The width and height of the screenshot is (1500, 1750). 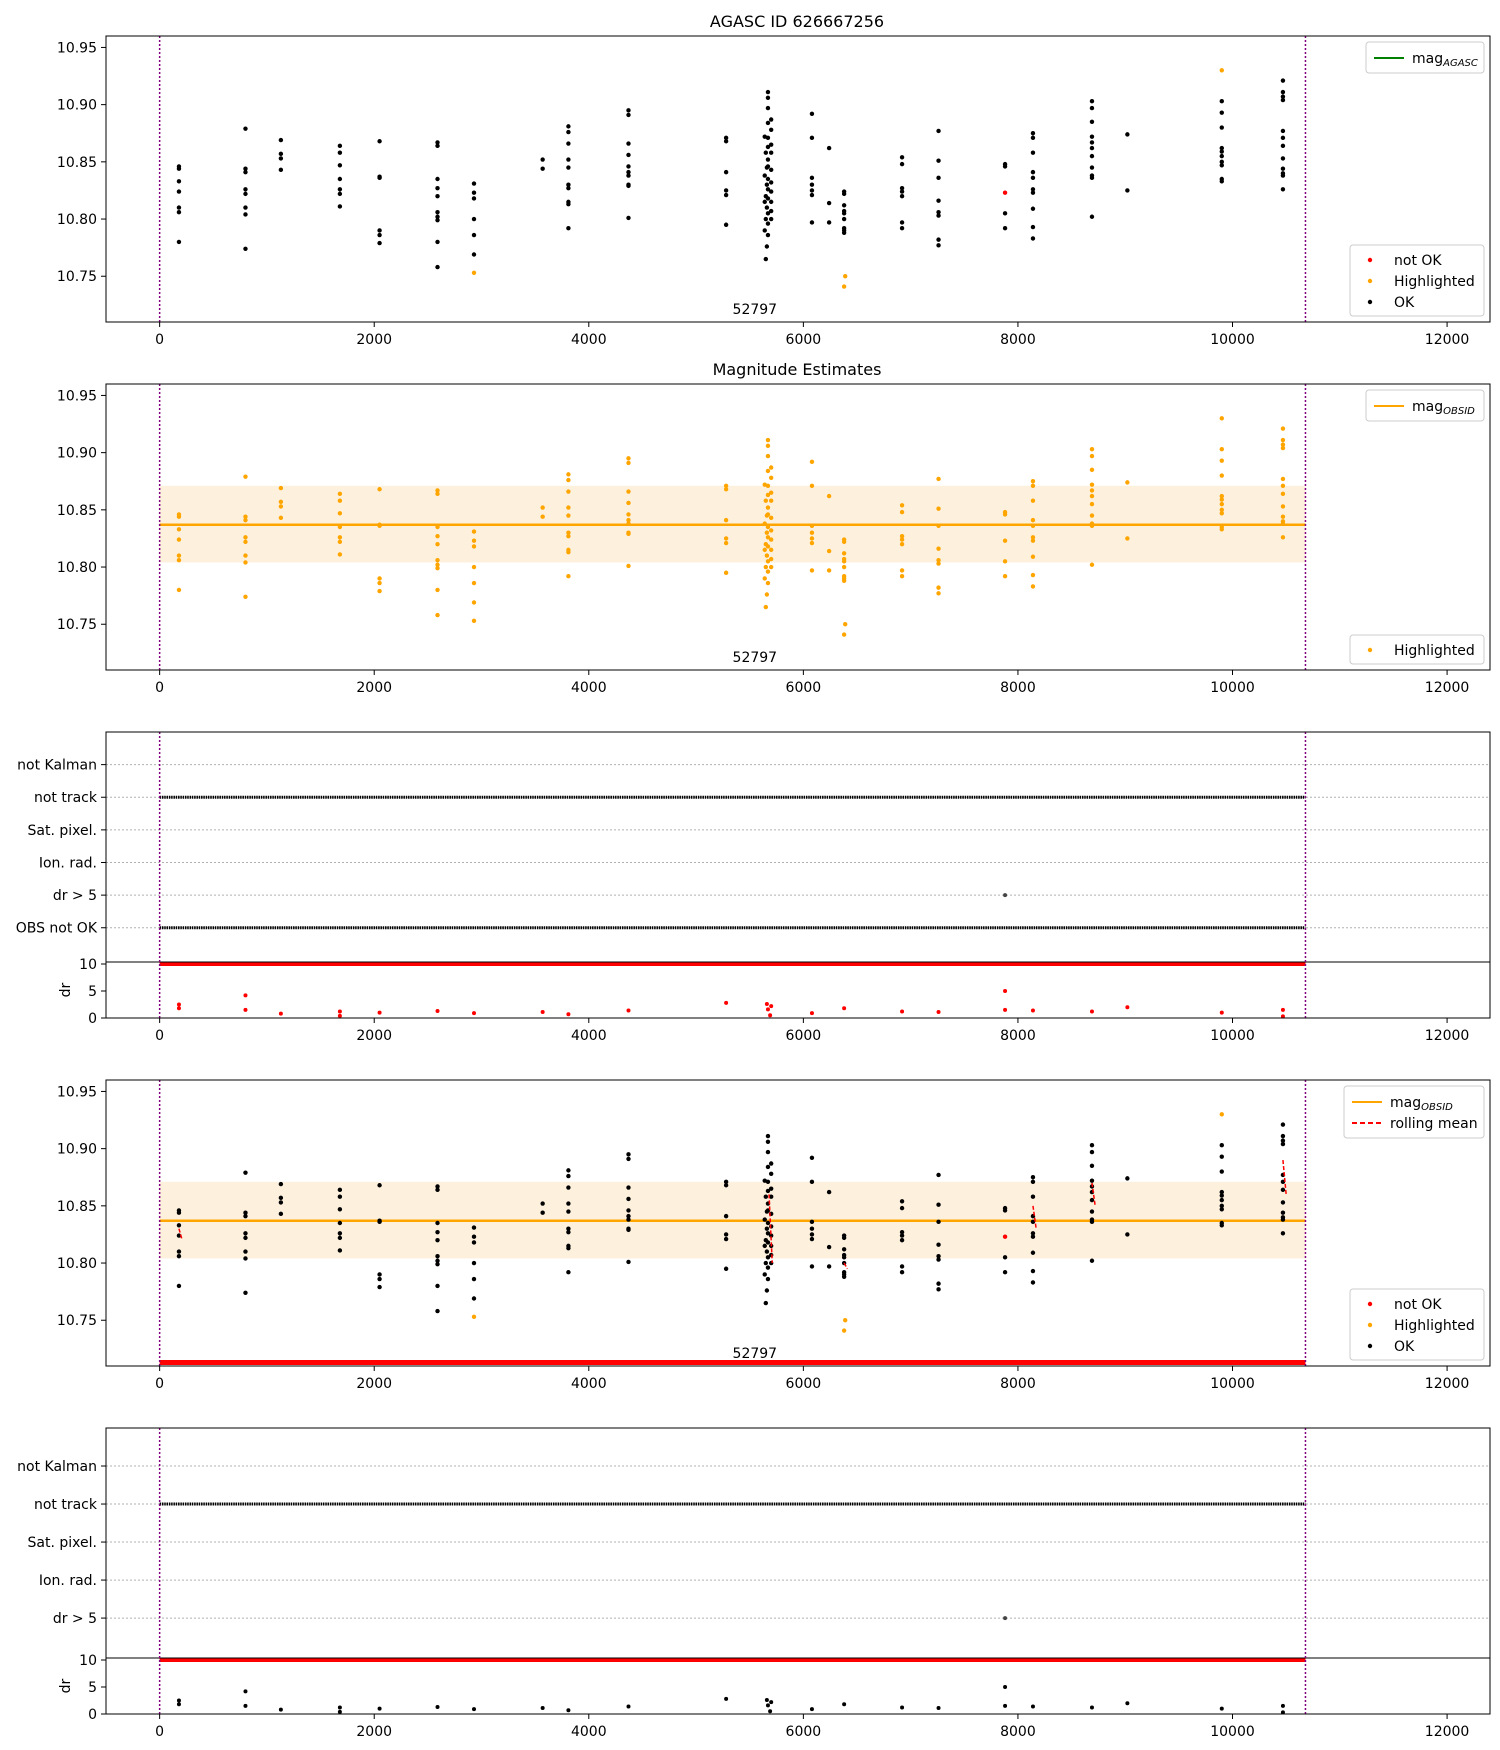 I want to click on x-tick-label: 10000, so click(x=1232, y=1732).